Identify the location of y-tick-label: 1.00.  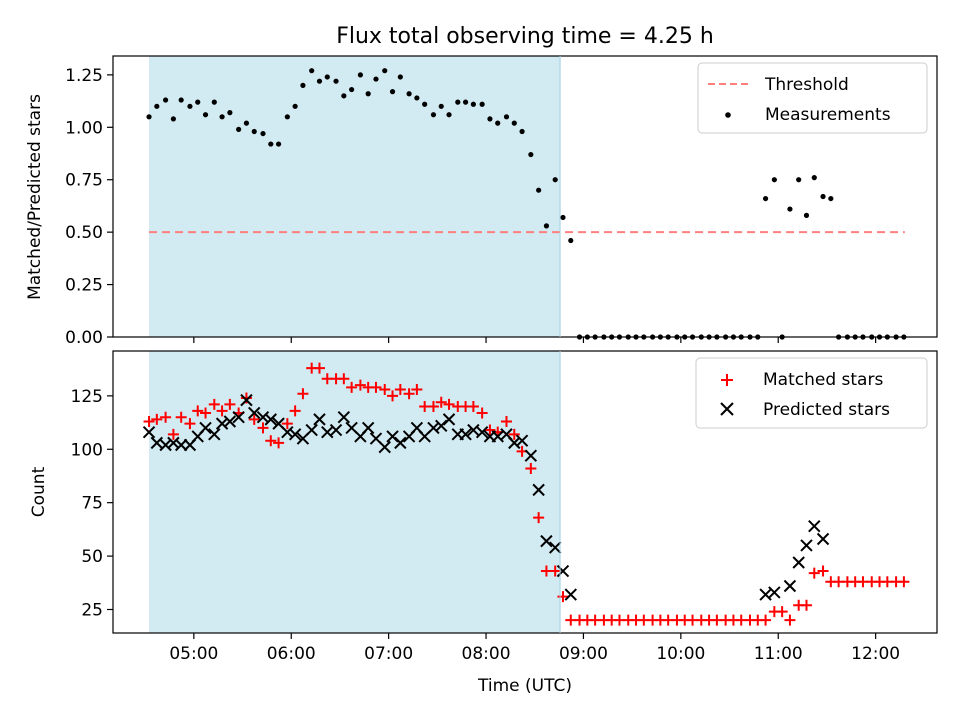
(84, 128).